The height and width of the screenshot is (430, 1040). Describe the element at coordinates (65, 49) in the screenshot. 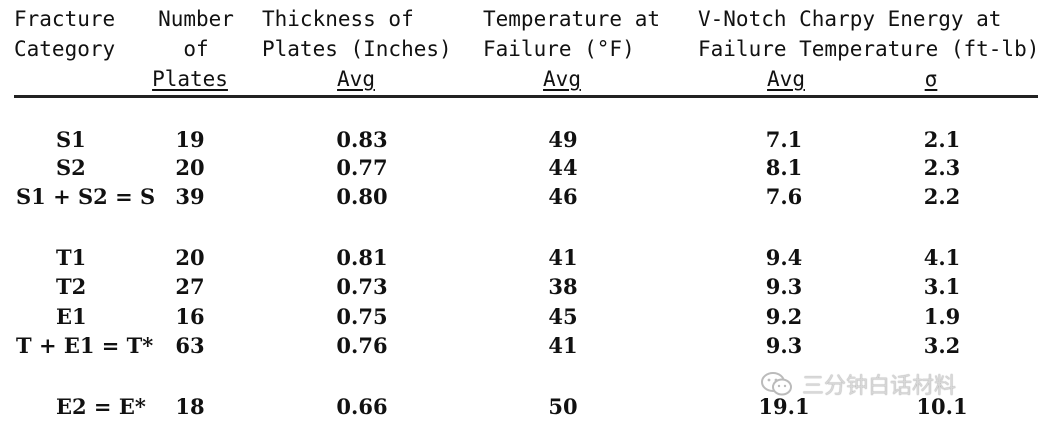

I see `header-category: Category` at that location.